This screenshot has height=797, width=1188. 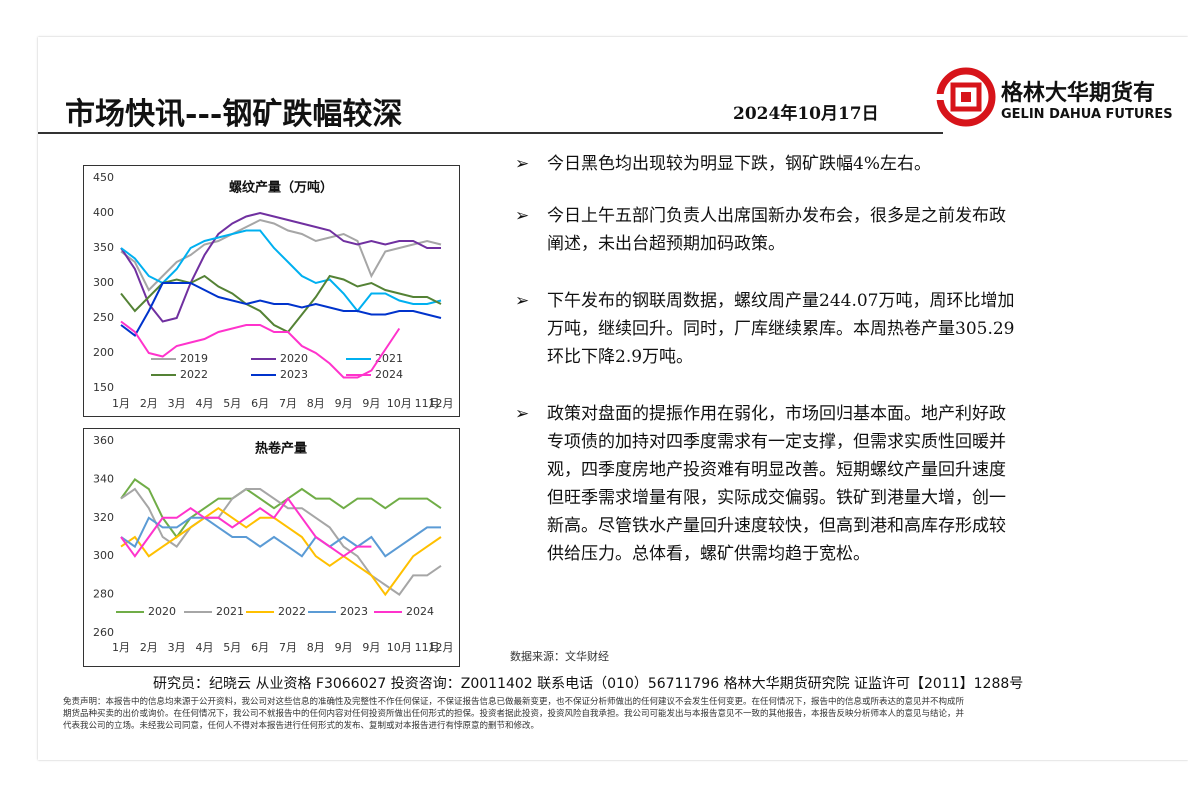 What do you see at coordinates (806, 114) in the screenshot?
I see `date: 2024年10月17日` at bounding box center [806, 114].